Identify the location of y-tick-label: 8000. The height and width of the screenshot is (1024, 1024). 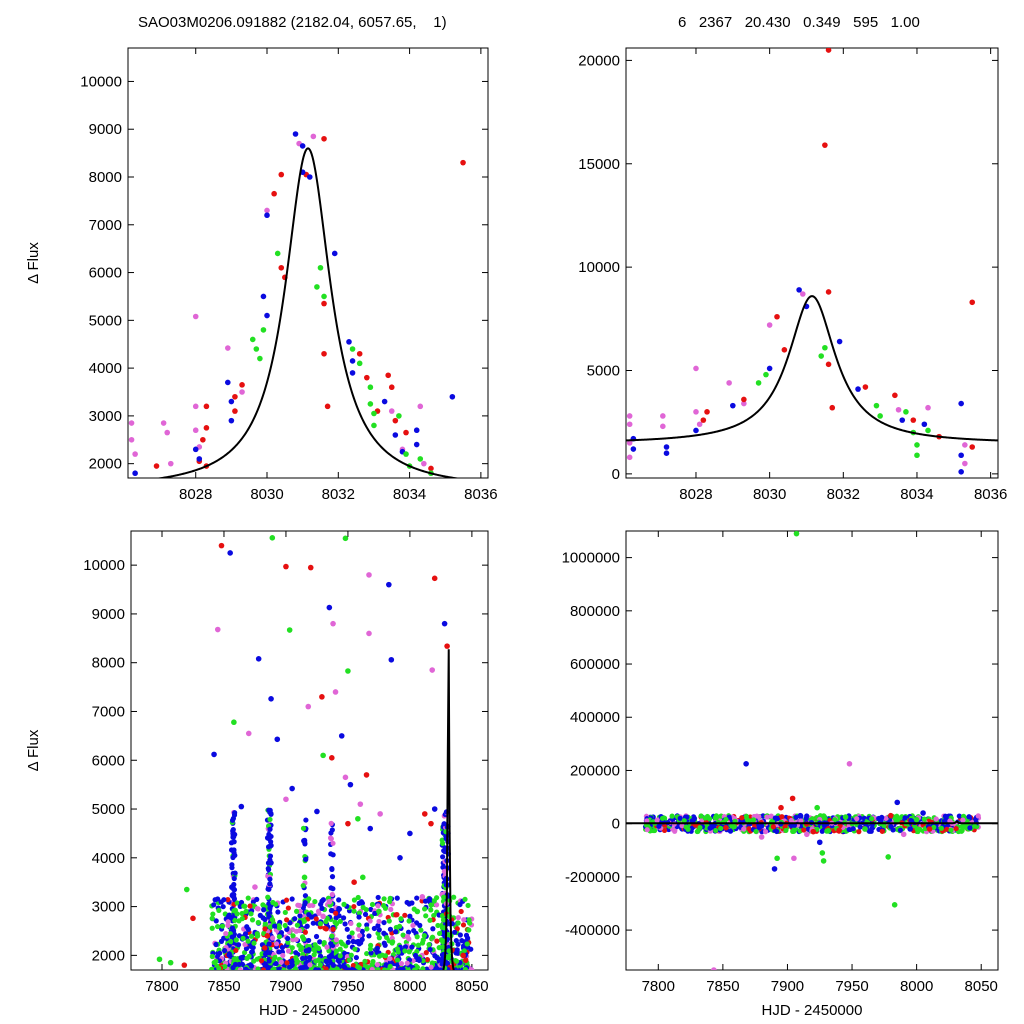
(108, 663).